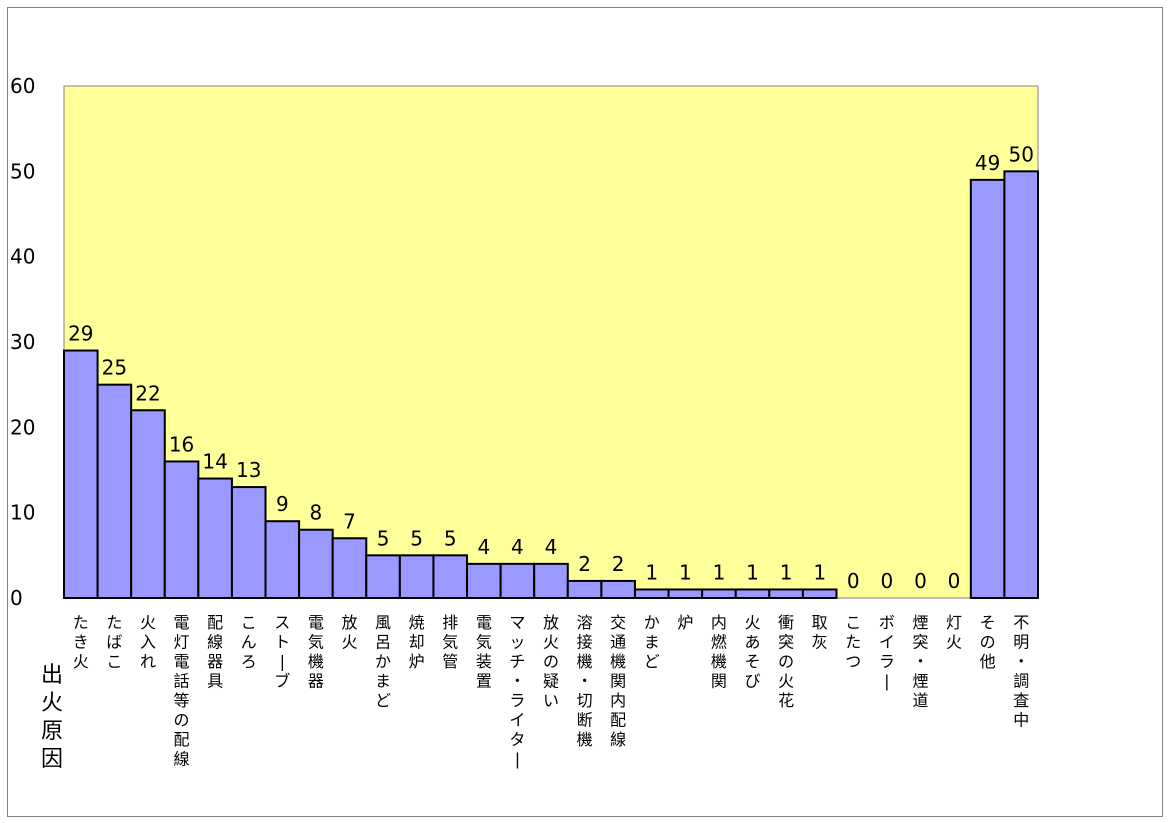 This screenshot has width=1171, height=823. What do you see at coordinates (215, 681) in the screenshot?
I see `svg-text: 具` at bounding box center [215, 681].